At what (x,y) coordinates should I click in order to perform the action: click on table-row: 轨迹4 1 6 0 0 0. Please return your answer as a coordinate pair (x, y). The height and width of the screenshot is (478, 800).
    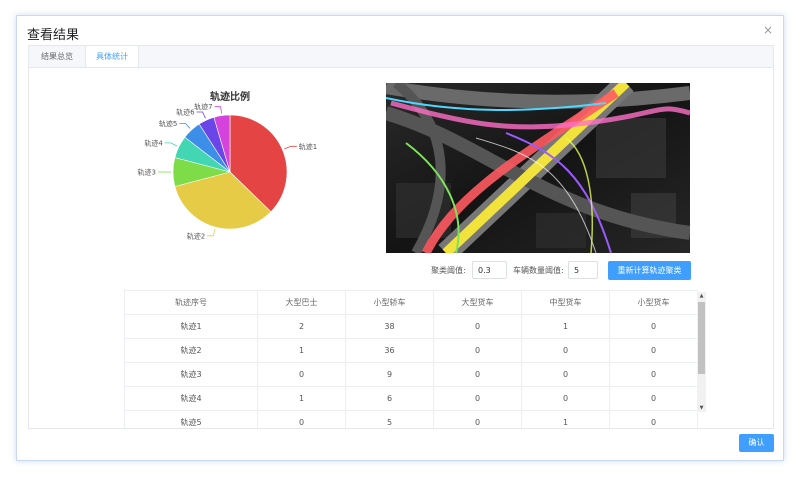
    Looking at the image, I should click on (411, 398).